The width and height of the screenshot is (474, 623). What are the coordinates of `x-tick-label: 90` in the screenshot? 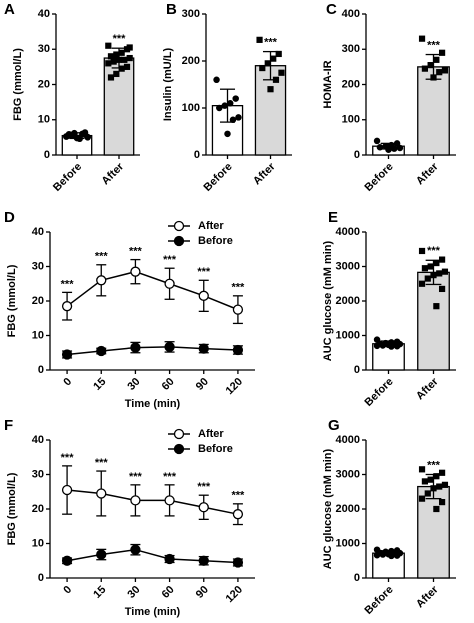 It's located at (202, 384).